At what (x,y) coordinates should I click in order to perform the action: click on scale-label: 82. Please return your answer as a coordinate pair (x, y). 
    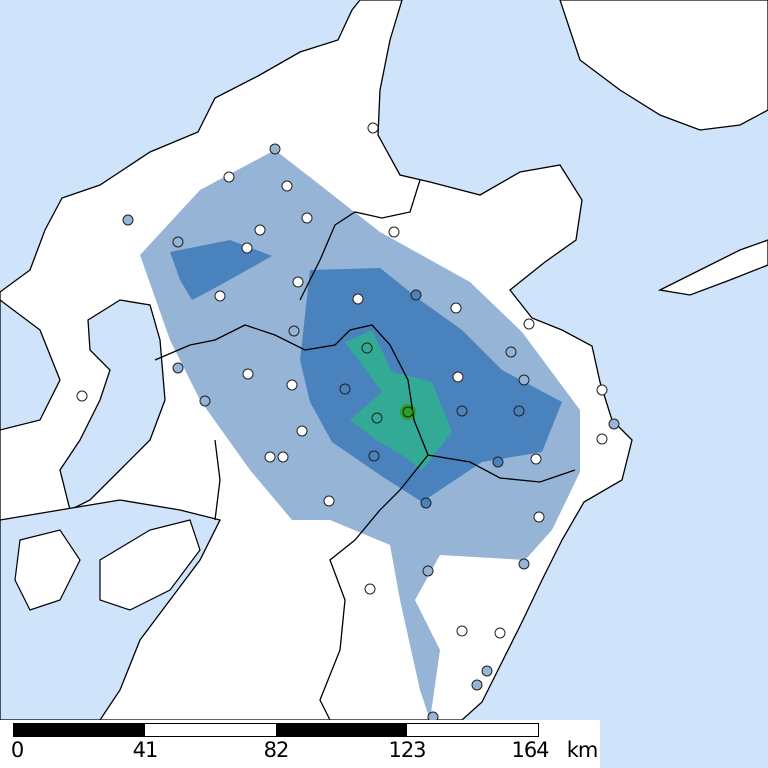
    Looking at the image, I should click on (276, 750).